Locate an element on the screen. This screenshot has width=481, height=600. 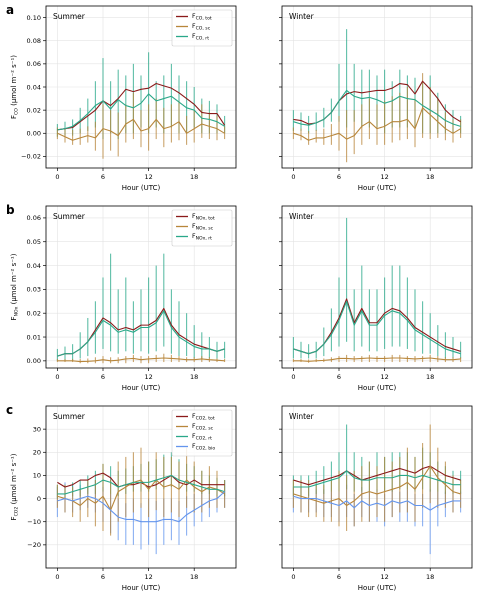
y-axis-label: FNOx (µmol m⁻² s⁻¹) is located at coordinates (15, 286).